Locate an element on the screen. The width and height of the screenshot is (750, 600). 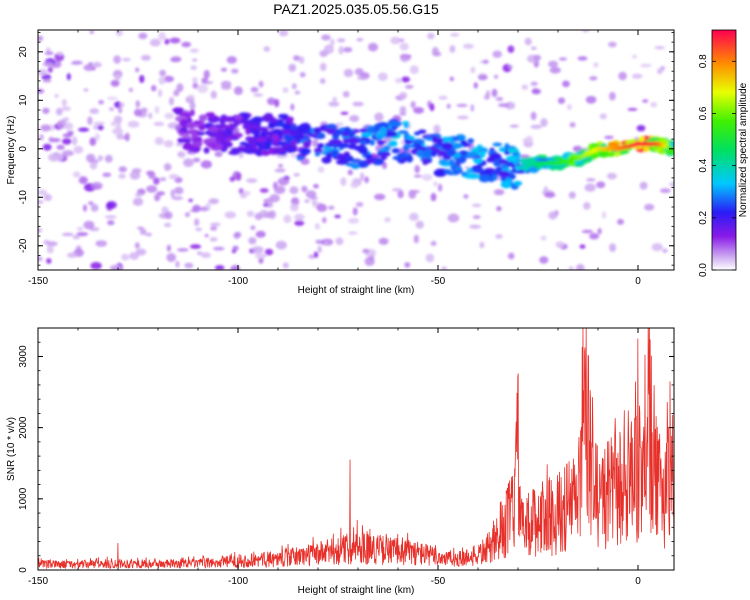
spectrogram-x-axis-label: Height of straight line (km) is located at coordinates (356, 290).